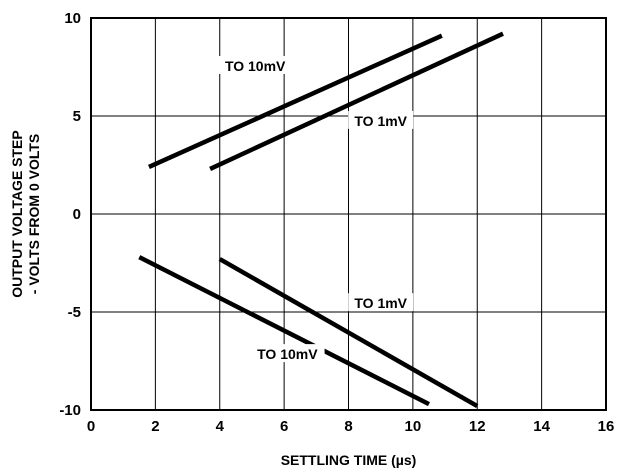 The height and width of the screenshot is (474, 623). I want to click on annotation-label-3: TO 10mV, so click(287, 354).